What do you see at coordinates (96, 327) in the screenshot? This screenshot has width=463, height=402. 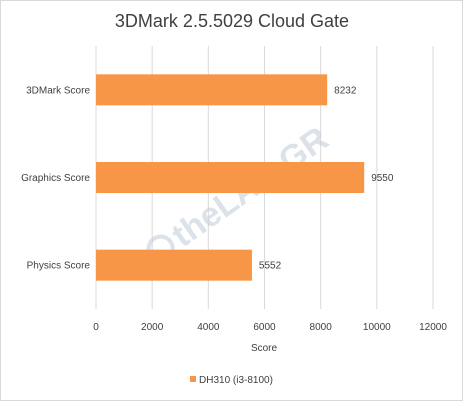 I see `x-tick-label: 0` at bounding box center [96, 327].